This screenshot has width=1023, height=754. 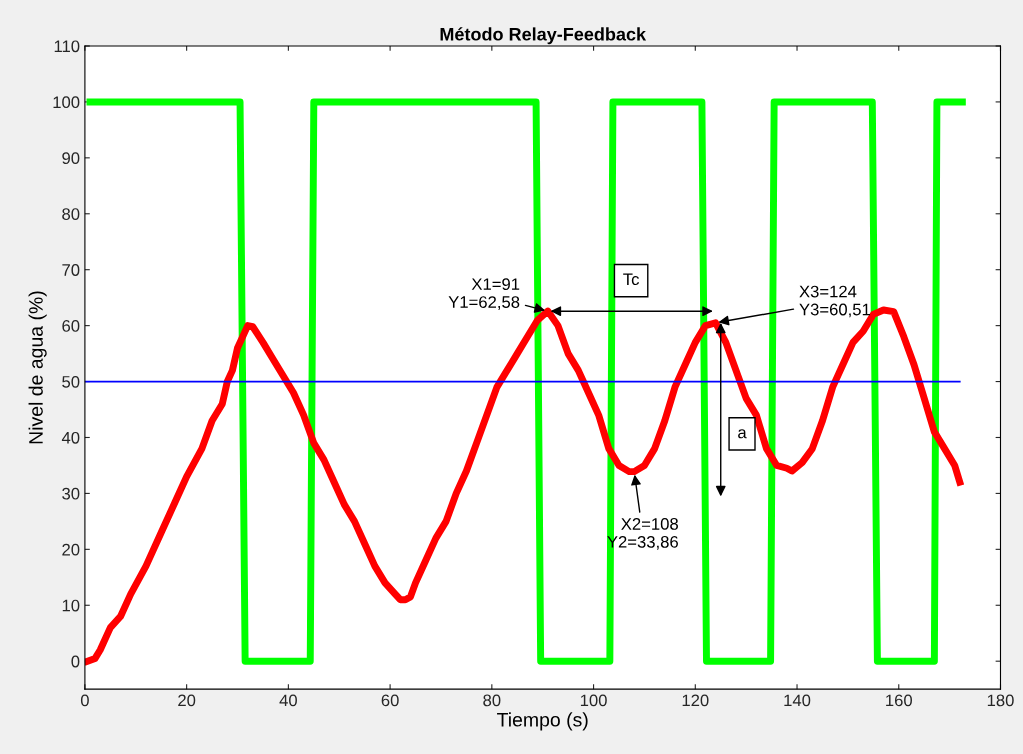 I want to click on annotation: X1=91 Y1=62,58, so click(x=484, y=294).